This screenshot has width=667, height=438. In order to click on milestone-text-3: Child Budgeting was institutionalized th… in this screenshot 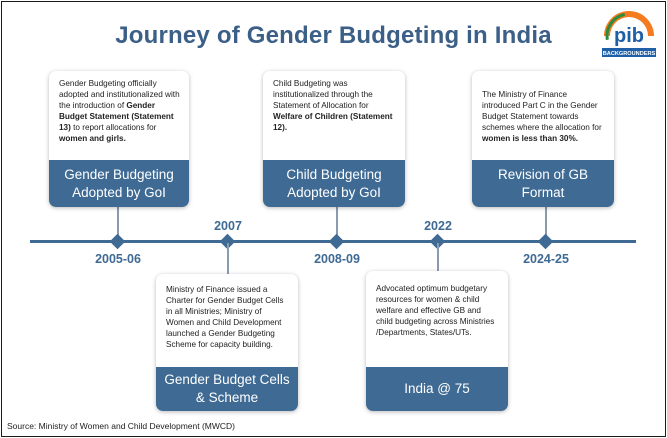, I will do `click(334, 102)`.